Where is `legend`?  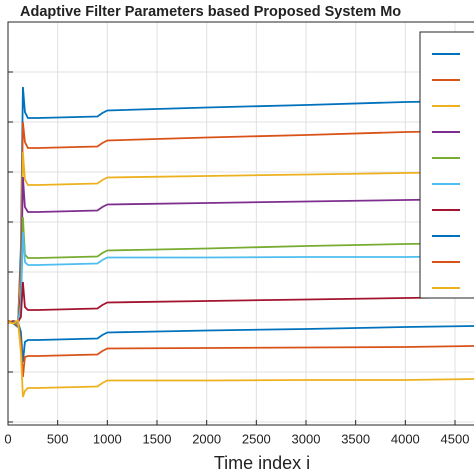 legend is located at coordinates (446, 165).